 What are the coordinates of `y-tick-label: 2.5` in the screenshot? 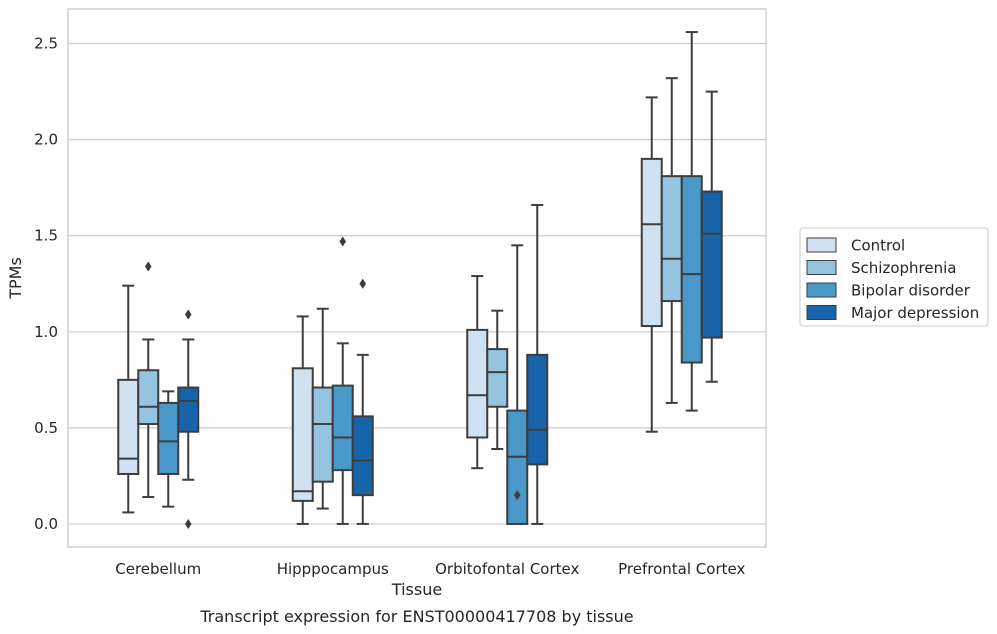 It's located at (46, 44).